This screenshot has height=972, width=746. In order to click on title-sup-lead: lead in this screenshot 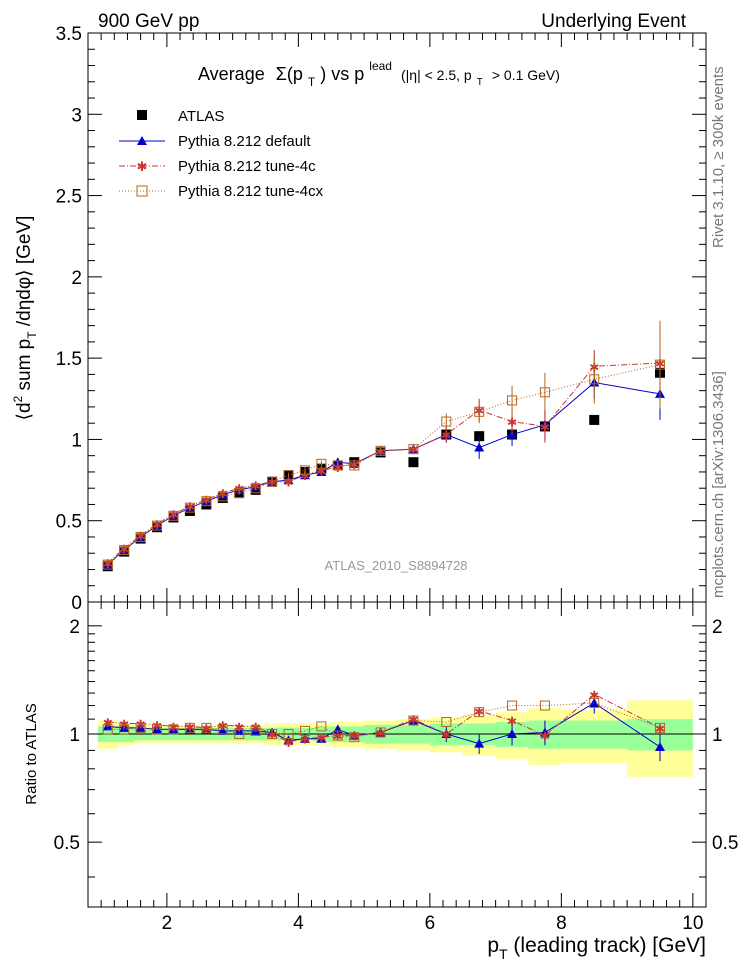, I will do `click(380, 66)`.